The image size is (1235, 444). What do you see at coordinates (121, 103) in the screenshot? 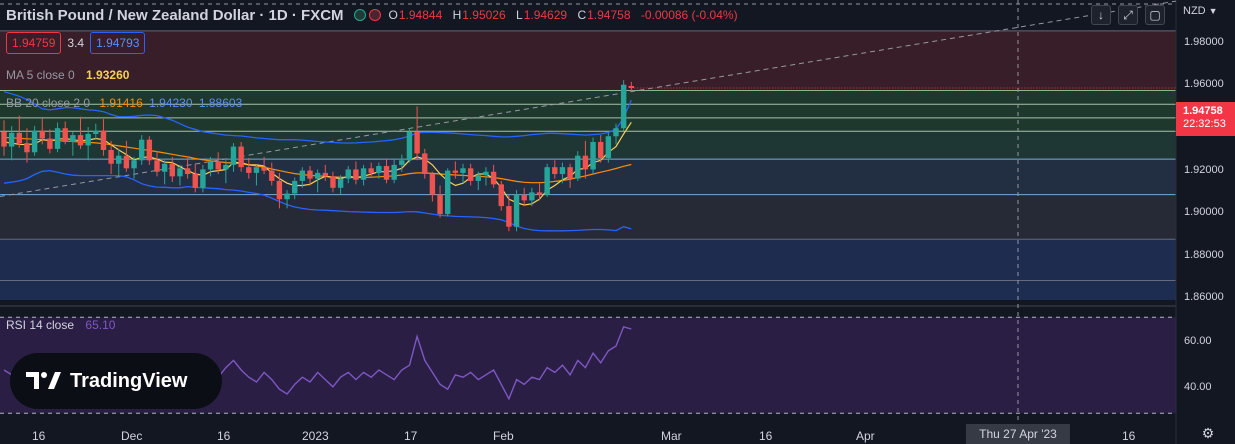
I see `bb-basis-value: 1.91416` at bounding box center [121, 103].